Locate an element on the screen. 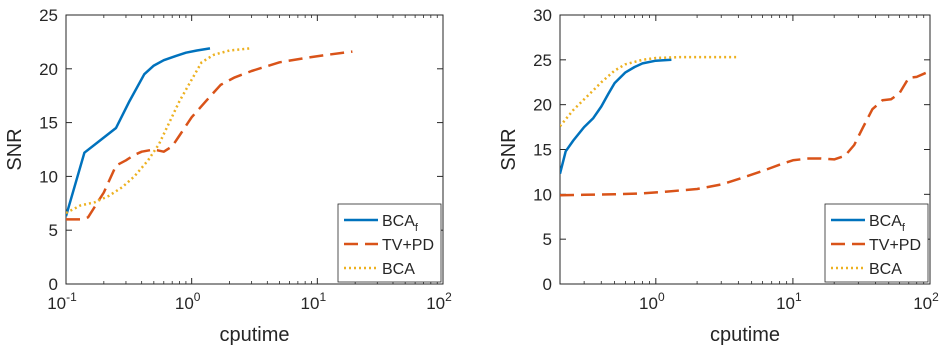 This screenshot has height=355, width=947. x-tick-label: 10⁻¹ is located at coordinates (62, 301).